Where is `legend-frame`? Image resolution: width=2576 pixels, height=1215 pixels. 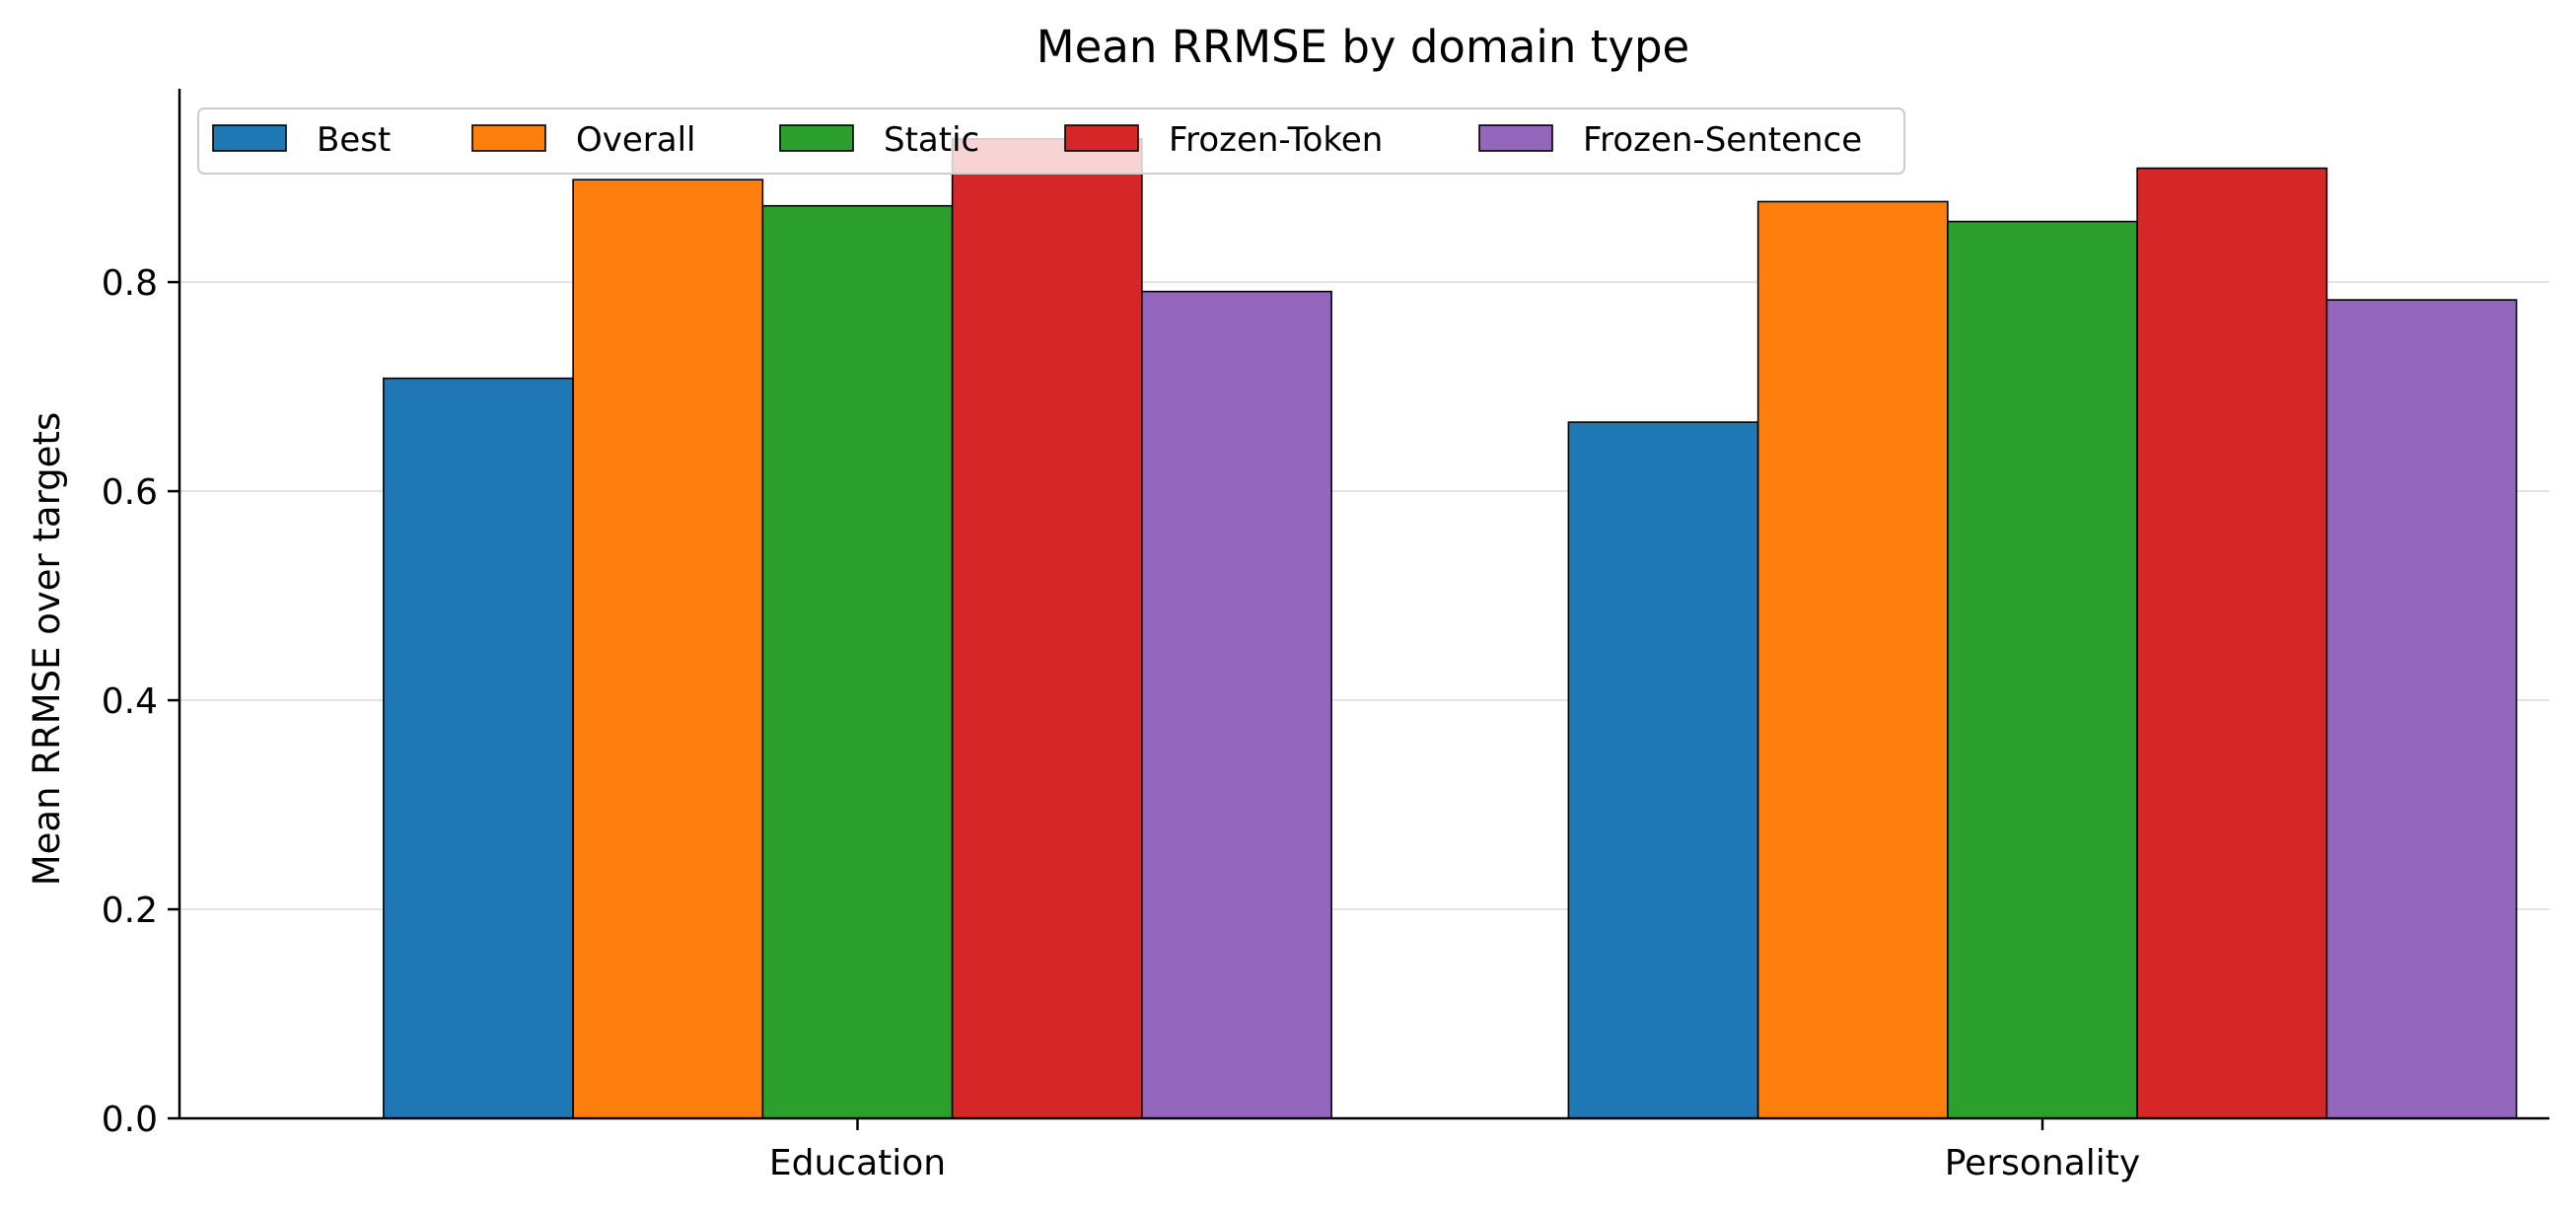
legend-frame is located at coordinates (1051, 141).